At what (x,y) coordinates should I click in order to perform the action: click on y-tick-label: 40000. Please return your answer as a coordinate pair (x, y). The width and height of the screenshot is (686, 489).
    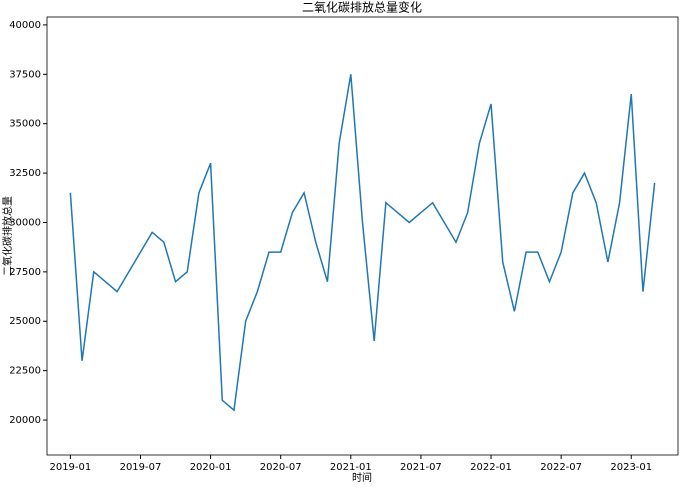
    Looking at the image, I should click on (25, 25).